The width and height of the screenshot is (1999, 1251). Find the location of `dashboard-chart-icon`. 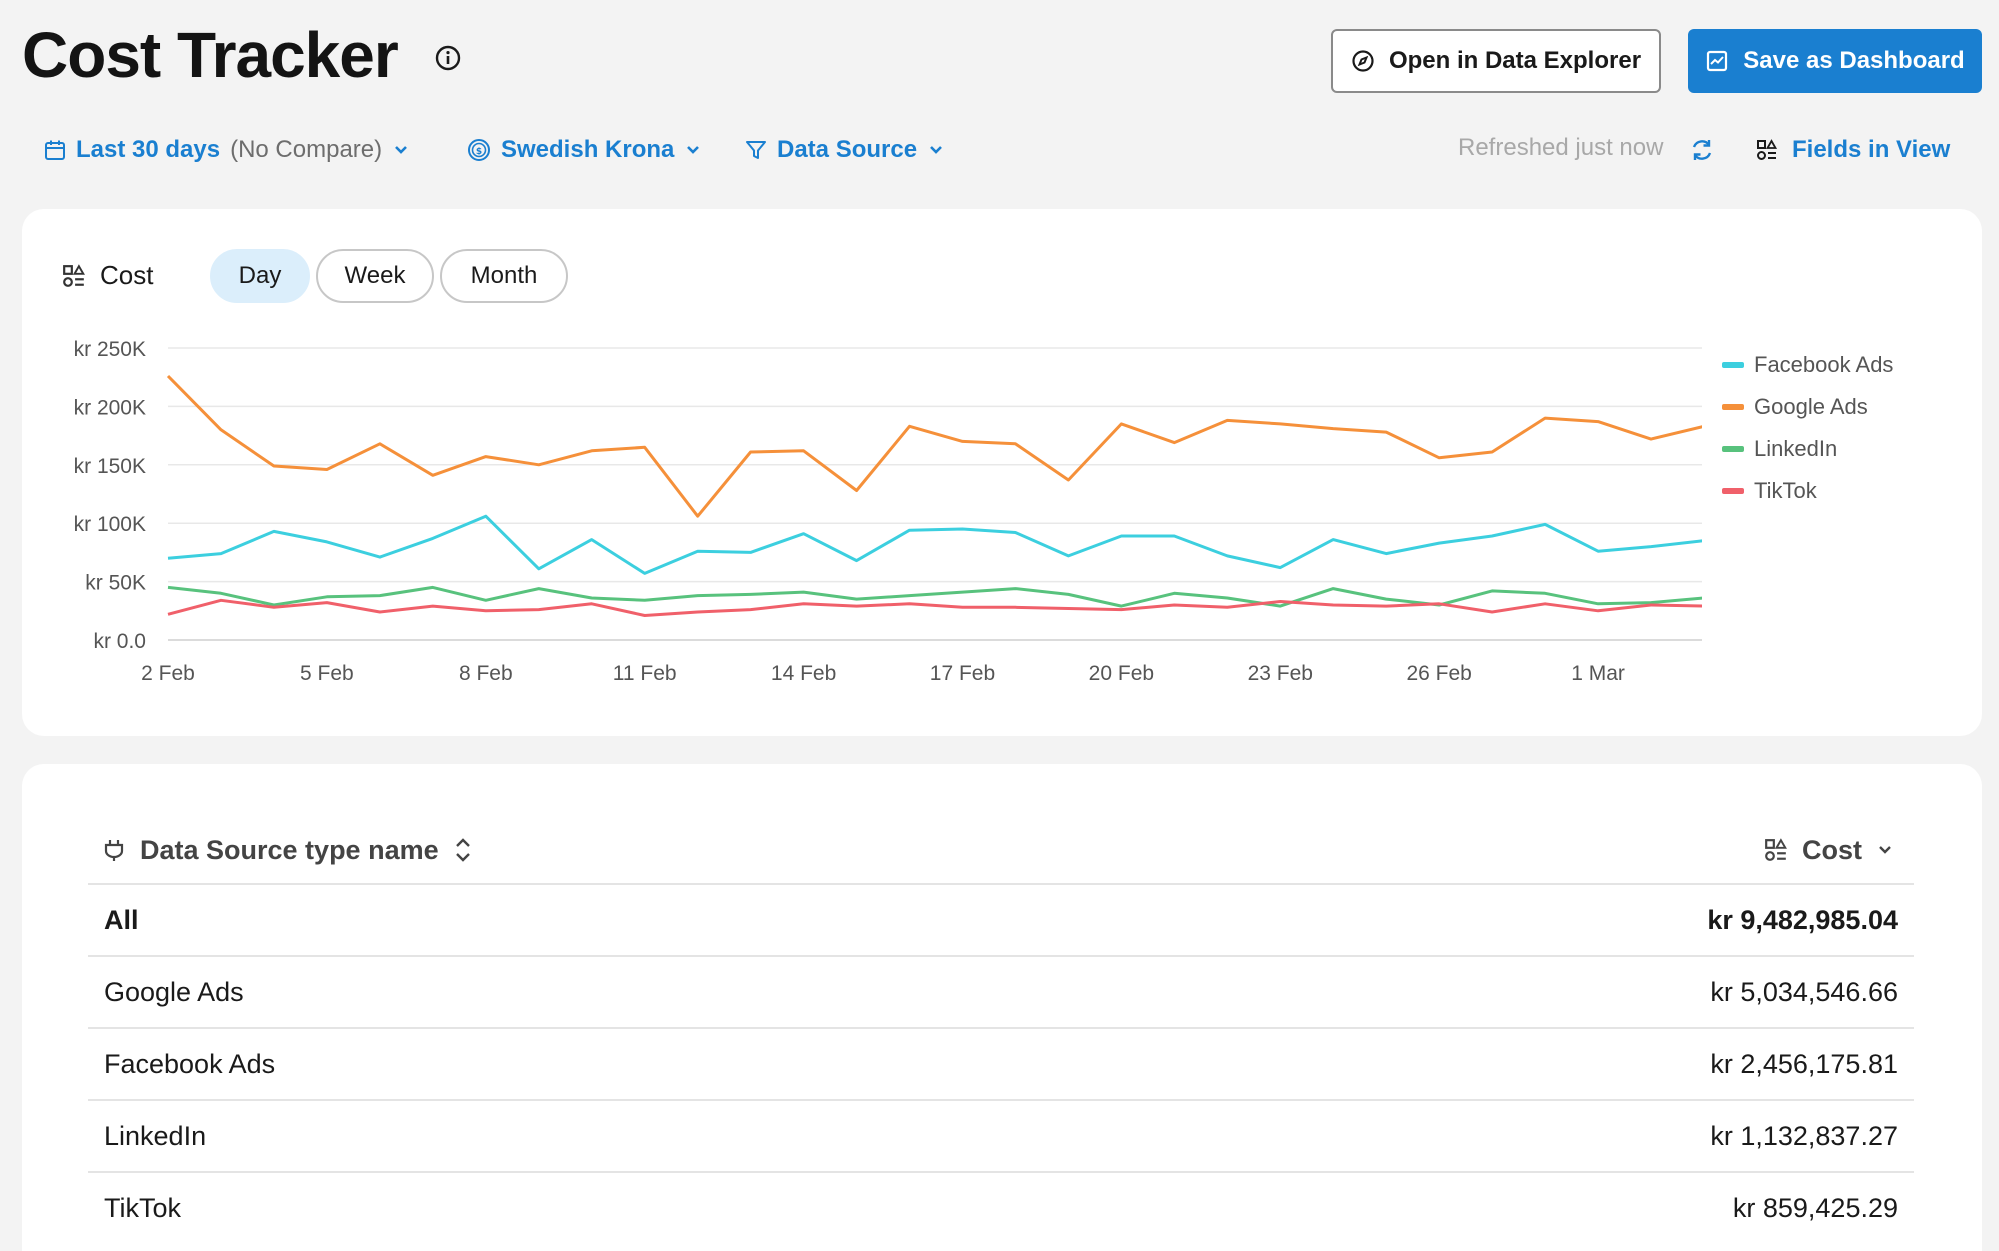

dashboard-chart-icon is located at coordinates (1717, 61).